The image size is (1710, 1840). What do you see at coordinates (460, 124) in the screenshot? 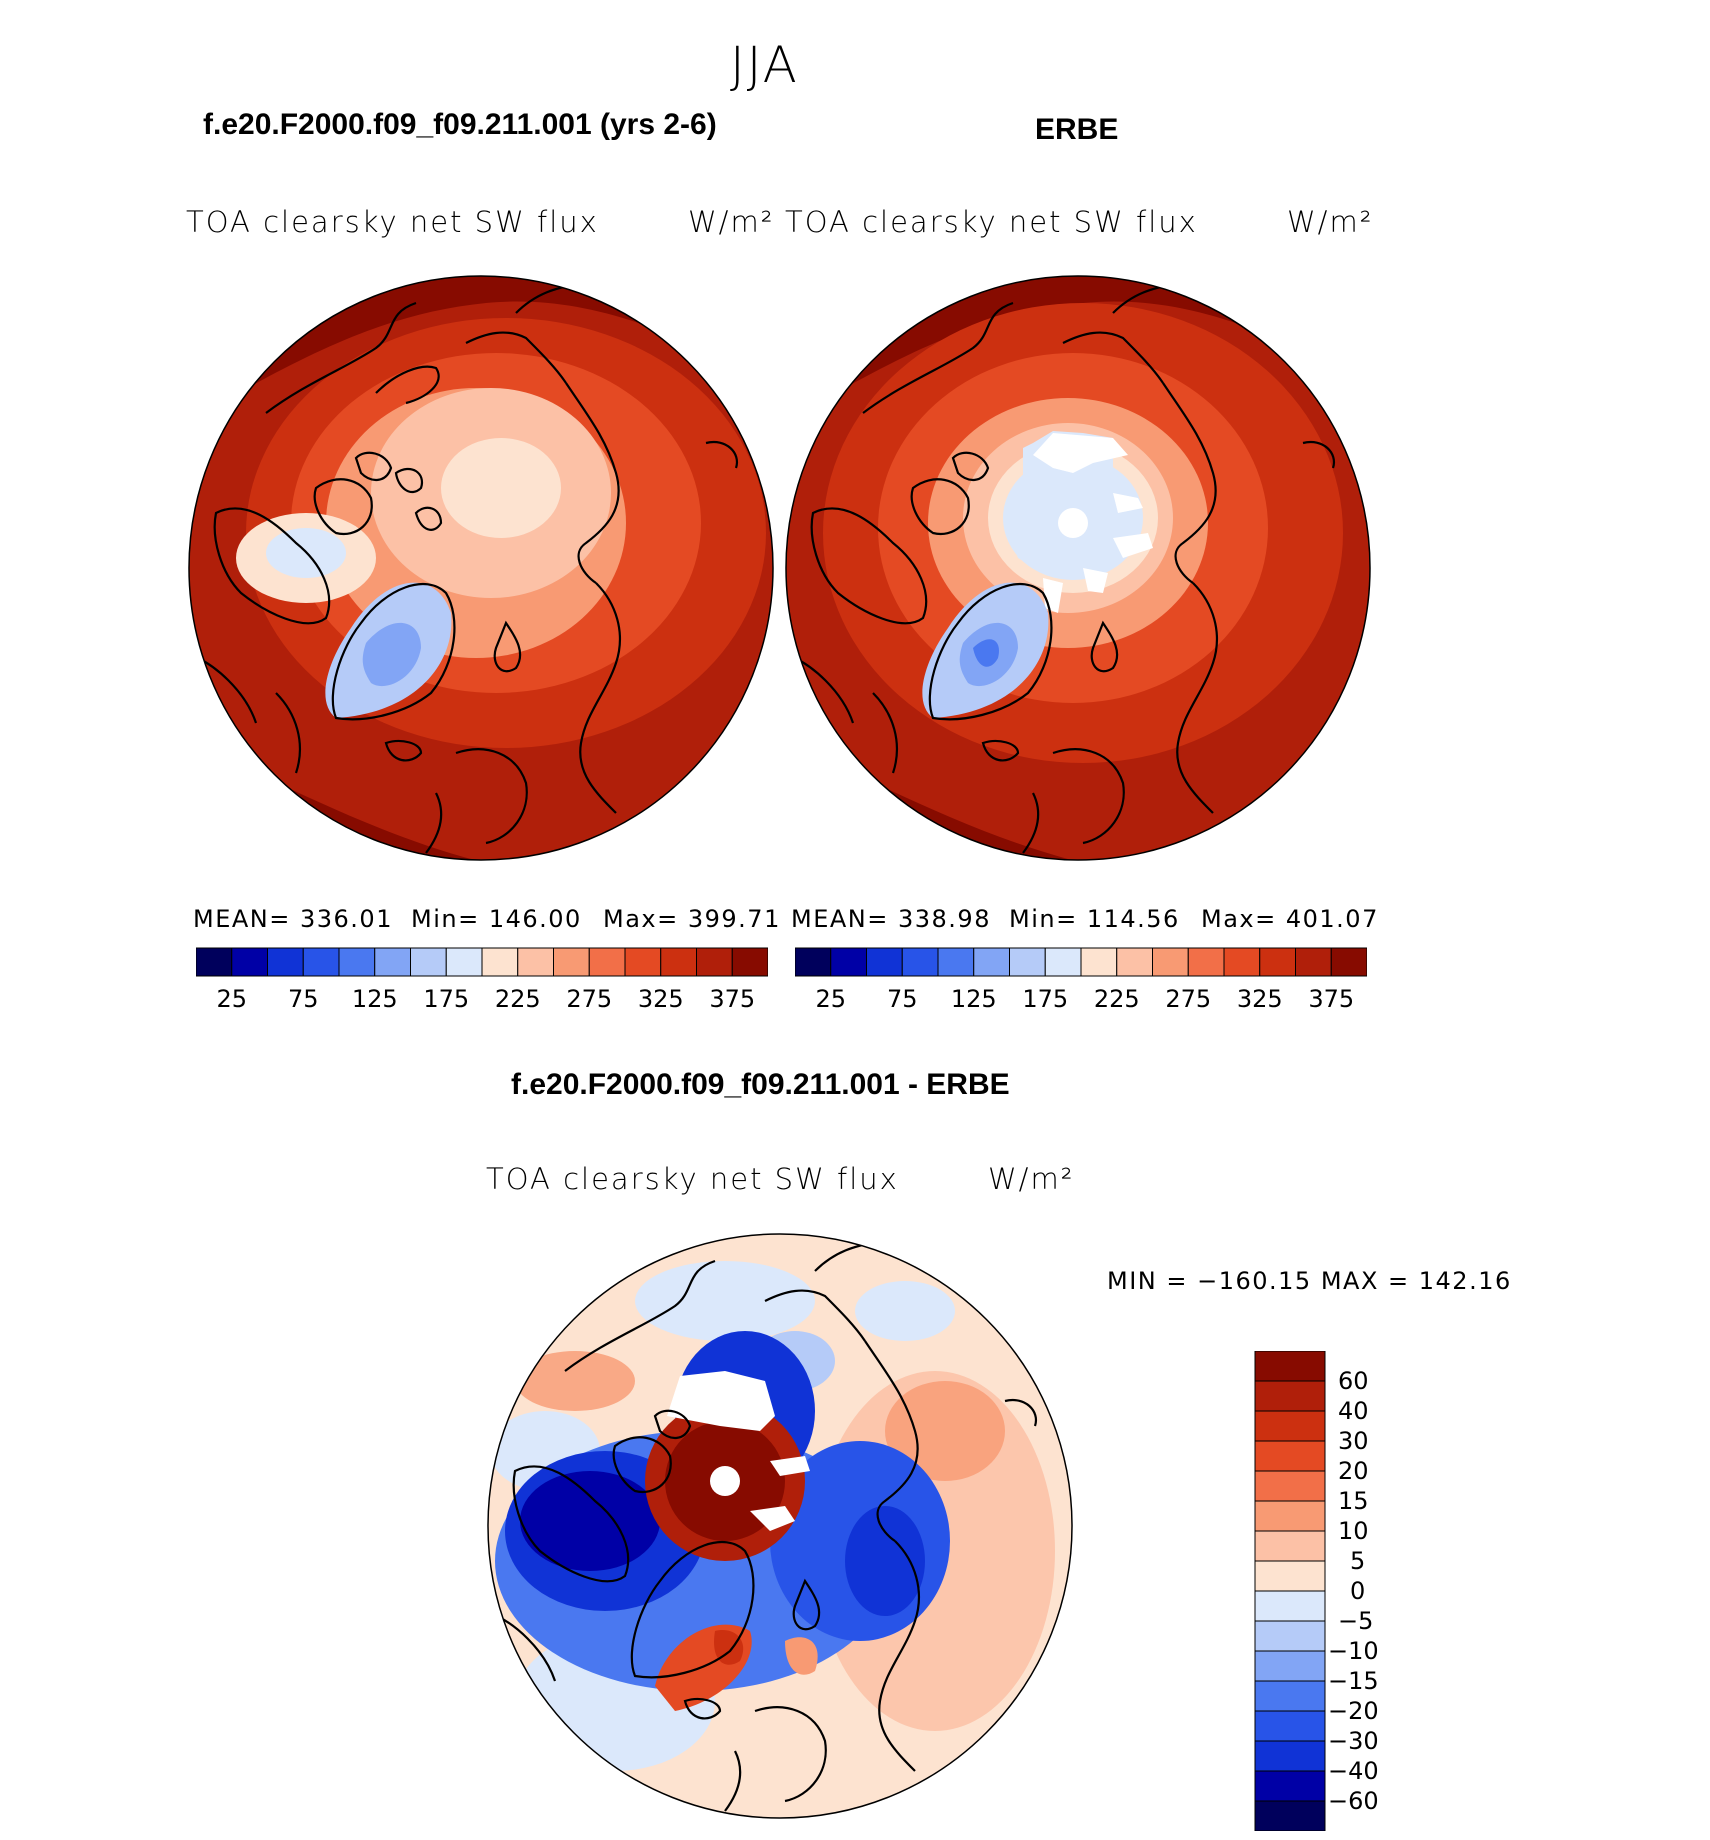
I see `model-case-title: f.e20.F2000.f09_f09.211.001 (yrs 2-6)` at bounding box center [460, 124].